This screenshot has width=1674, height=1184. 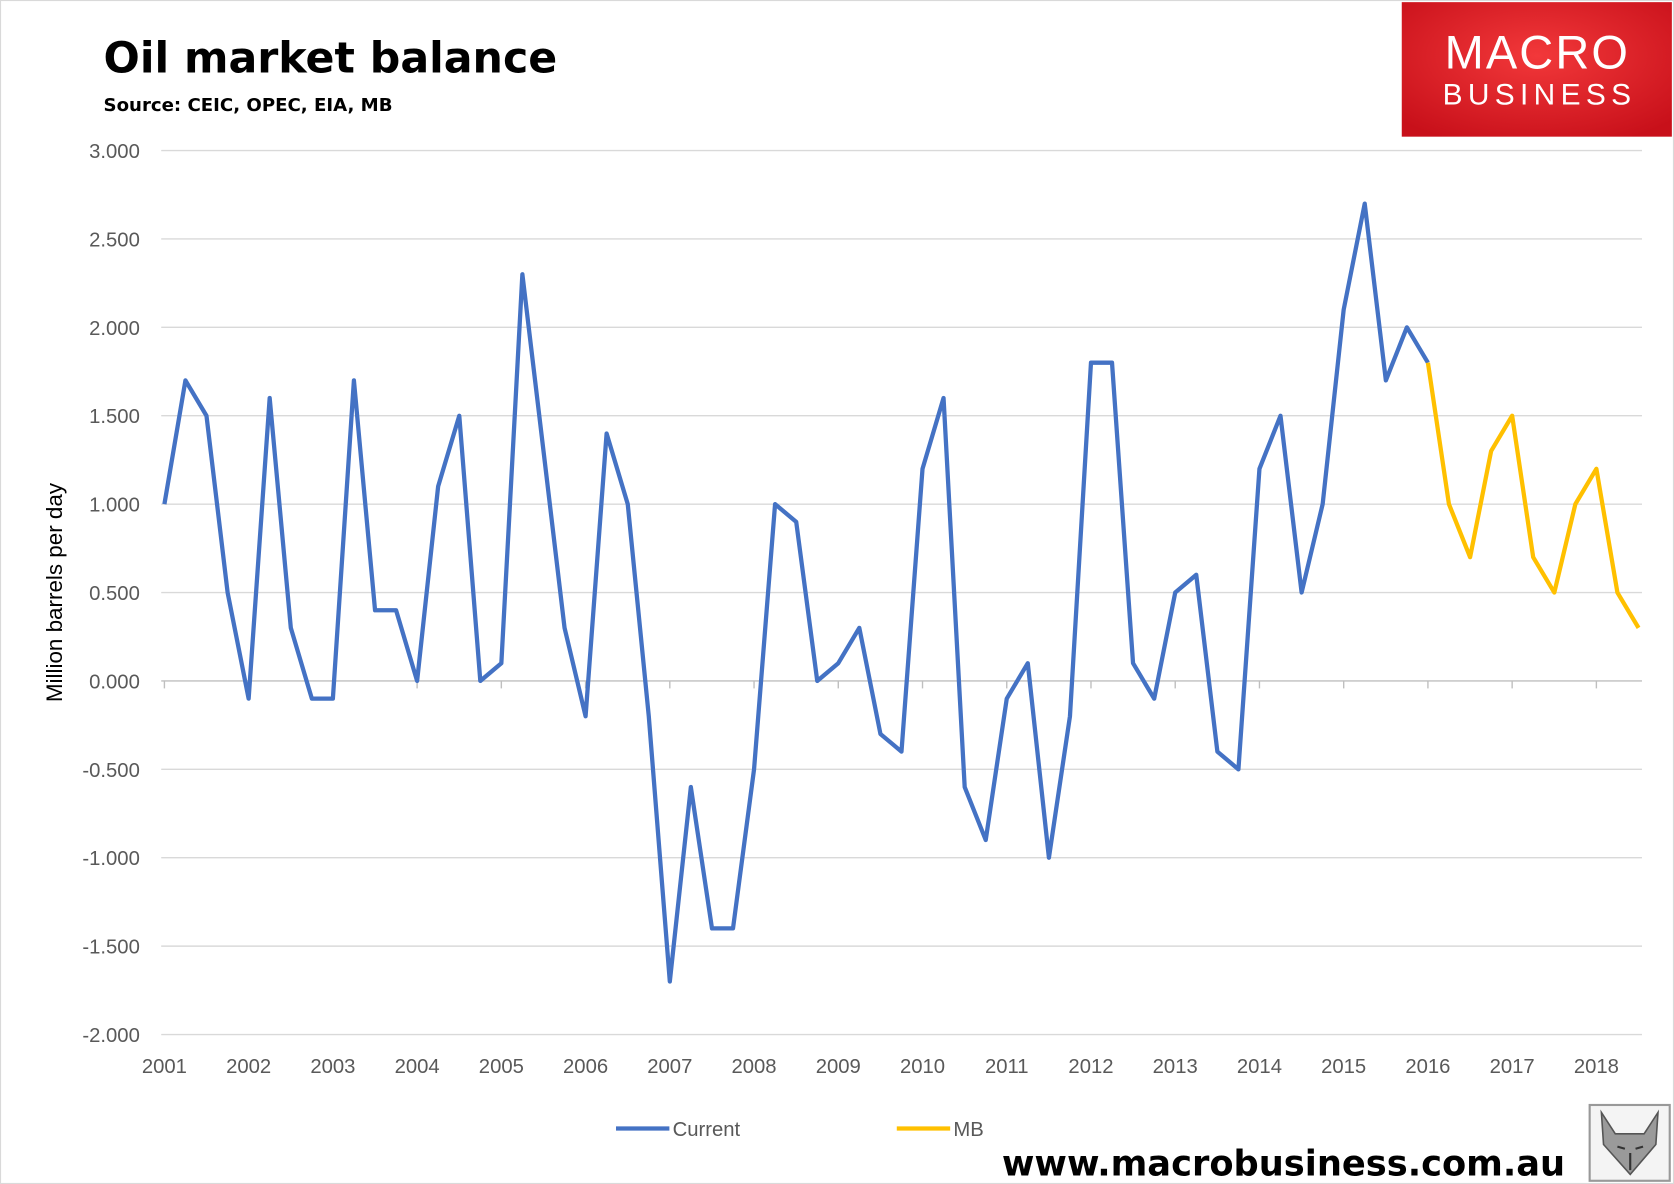 What do you see at coordinates (800, 1130) in the screenshot?
I see `legend: Current MB` at bounding box center [800, 1130].